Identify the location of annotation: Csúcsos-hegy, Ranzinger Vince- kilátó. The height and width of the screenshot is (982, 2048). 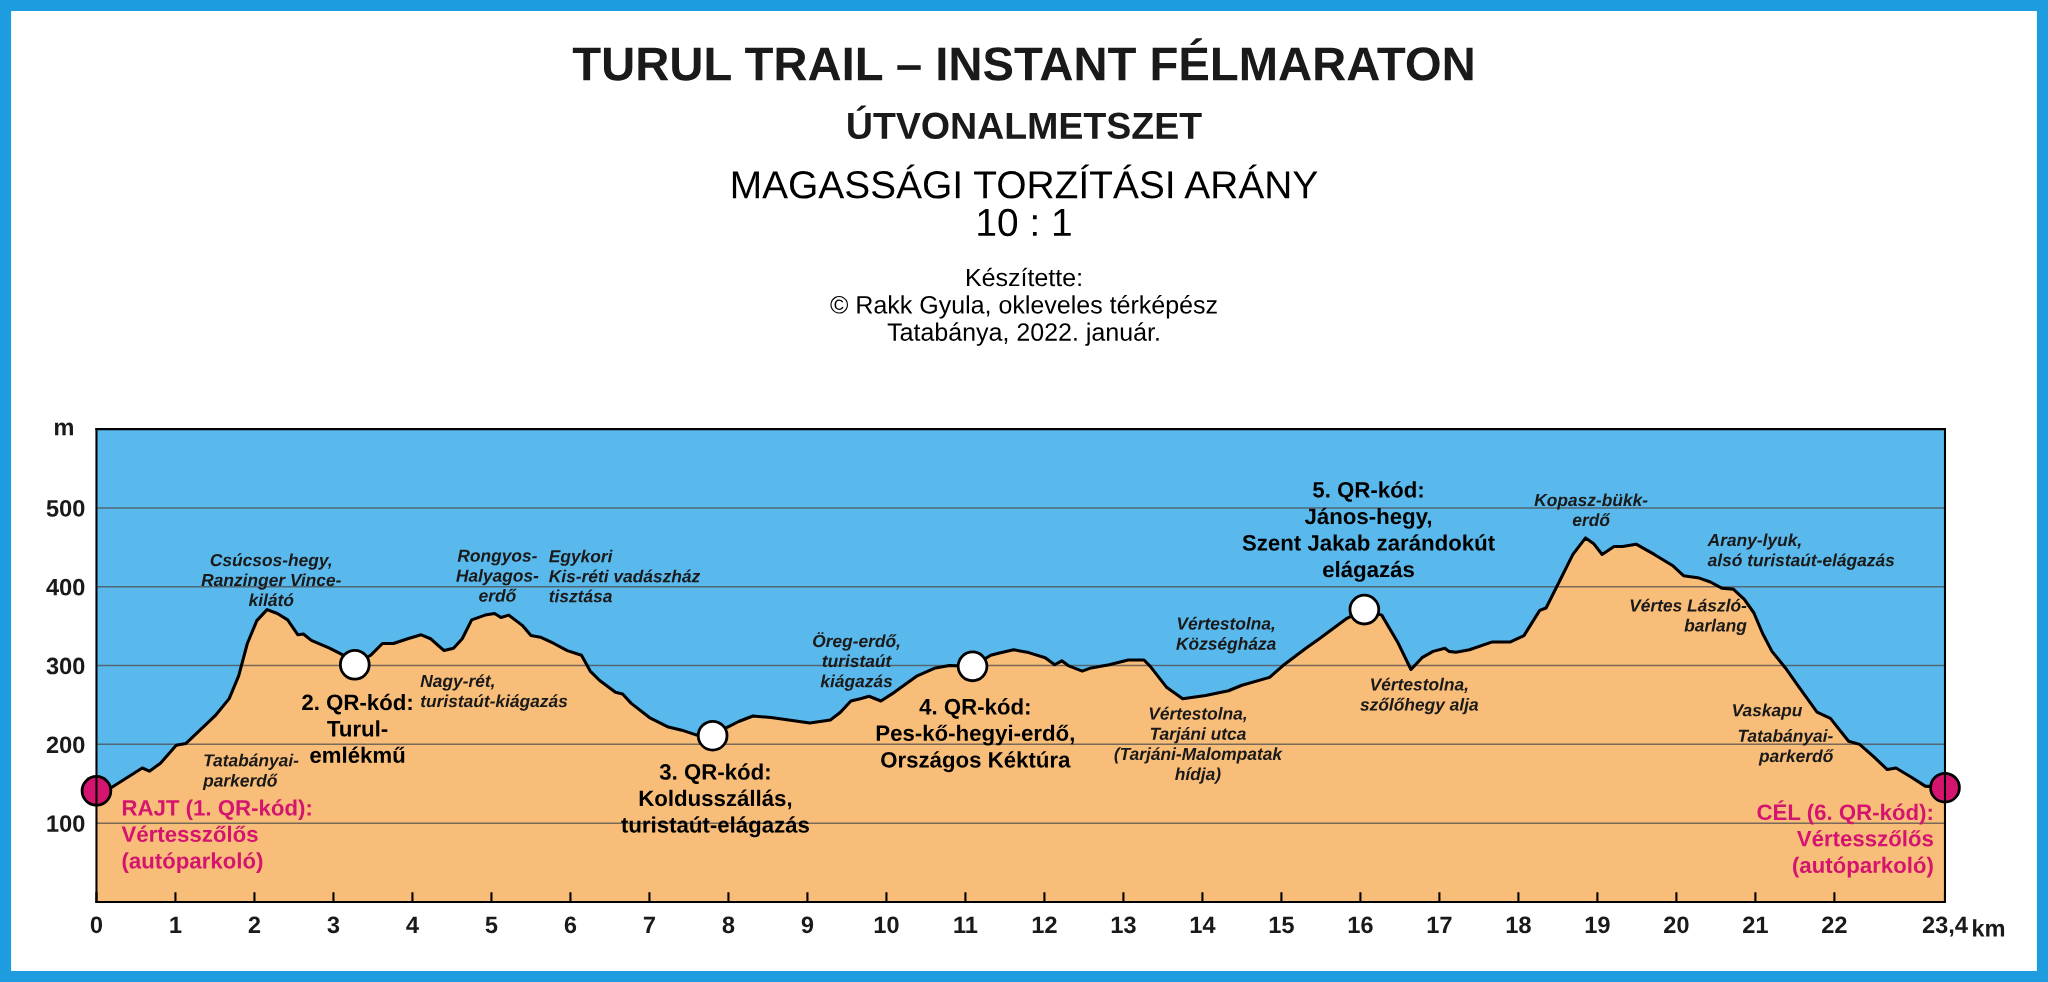
(271, 580).